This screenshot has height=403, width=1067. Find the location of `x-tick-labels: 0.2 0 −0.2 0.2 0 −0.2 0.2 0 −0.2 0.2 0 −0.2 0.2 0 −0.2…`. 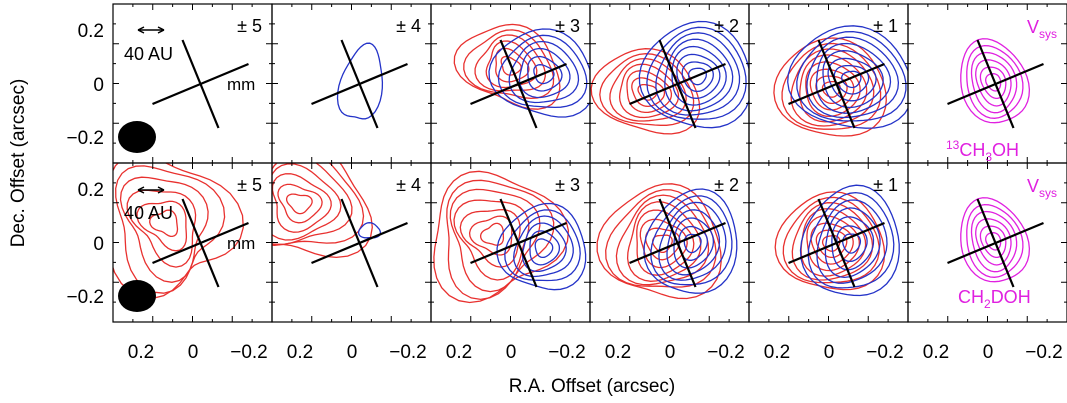

x-tick-labels: 0.2 0 −0.2 0.2 0 −0.2 0.2 0 −0.2 0.2 0 −0.2 0.2 0 −0.2… is located at coordinates (595, 352).